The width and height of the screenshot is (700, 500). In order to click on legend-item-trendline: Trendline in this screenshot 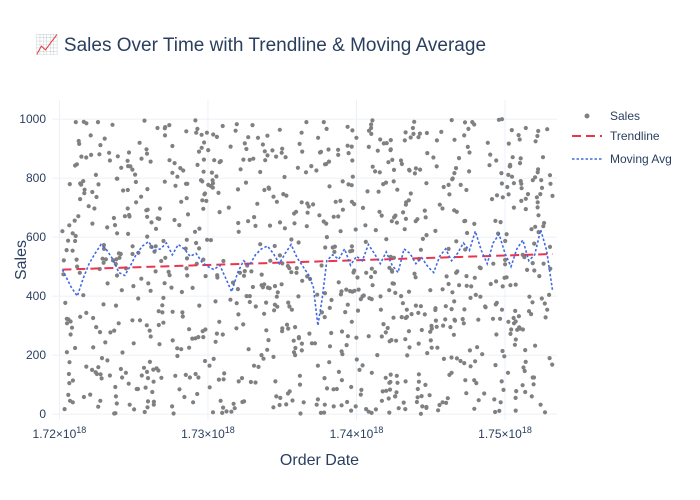, I will do `click(616, 136)`.